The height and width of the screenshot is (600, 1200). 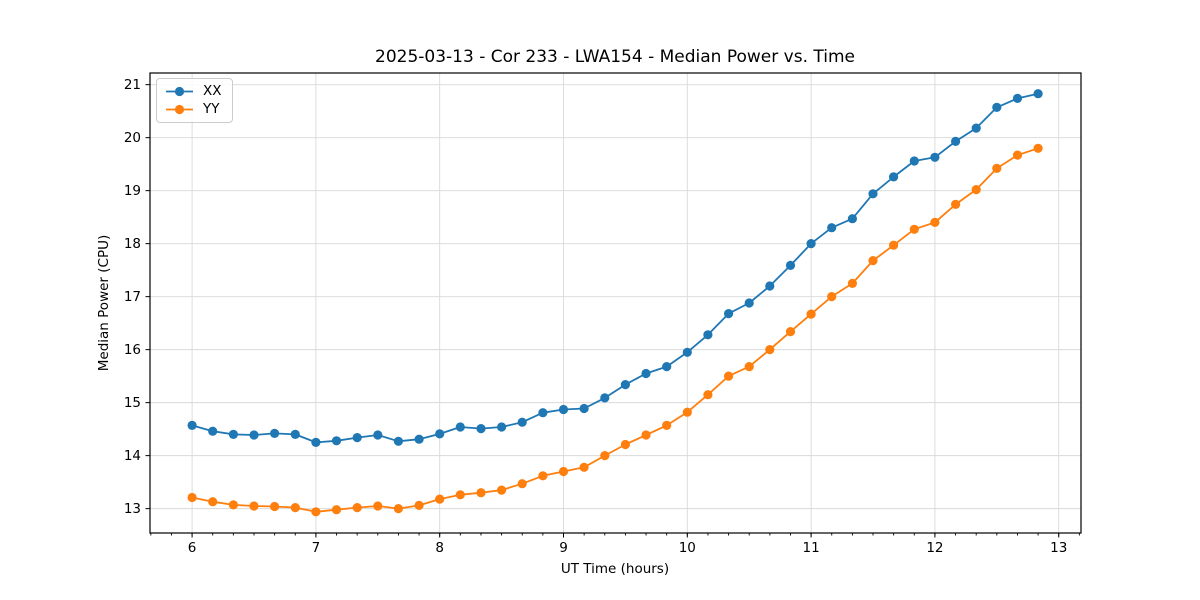 I want to click on x-tick-label: 9, so click(x=563, y=548).